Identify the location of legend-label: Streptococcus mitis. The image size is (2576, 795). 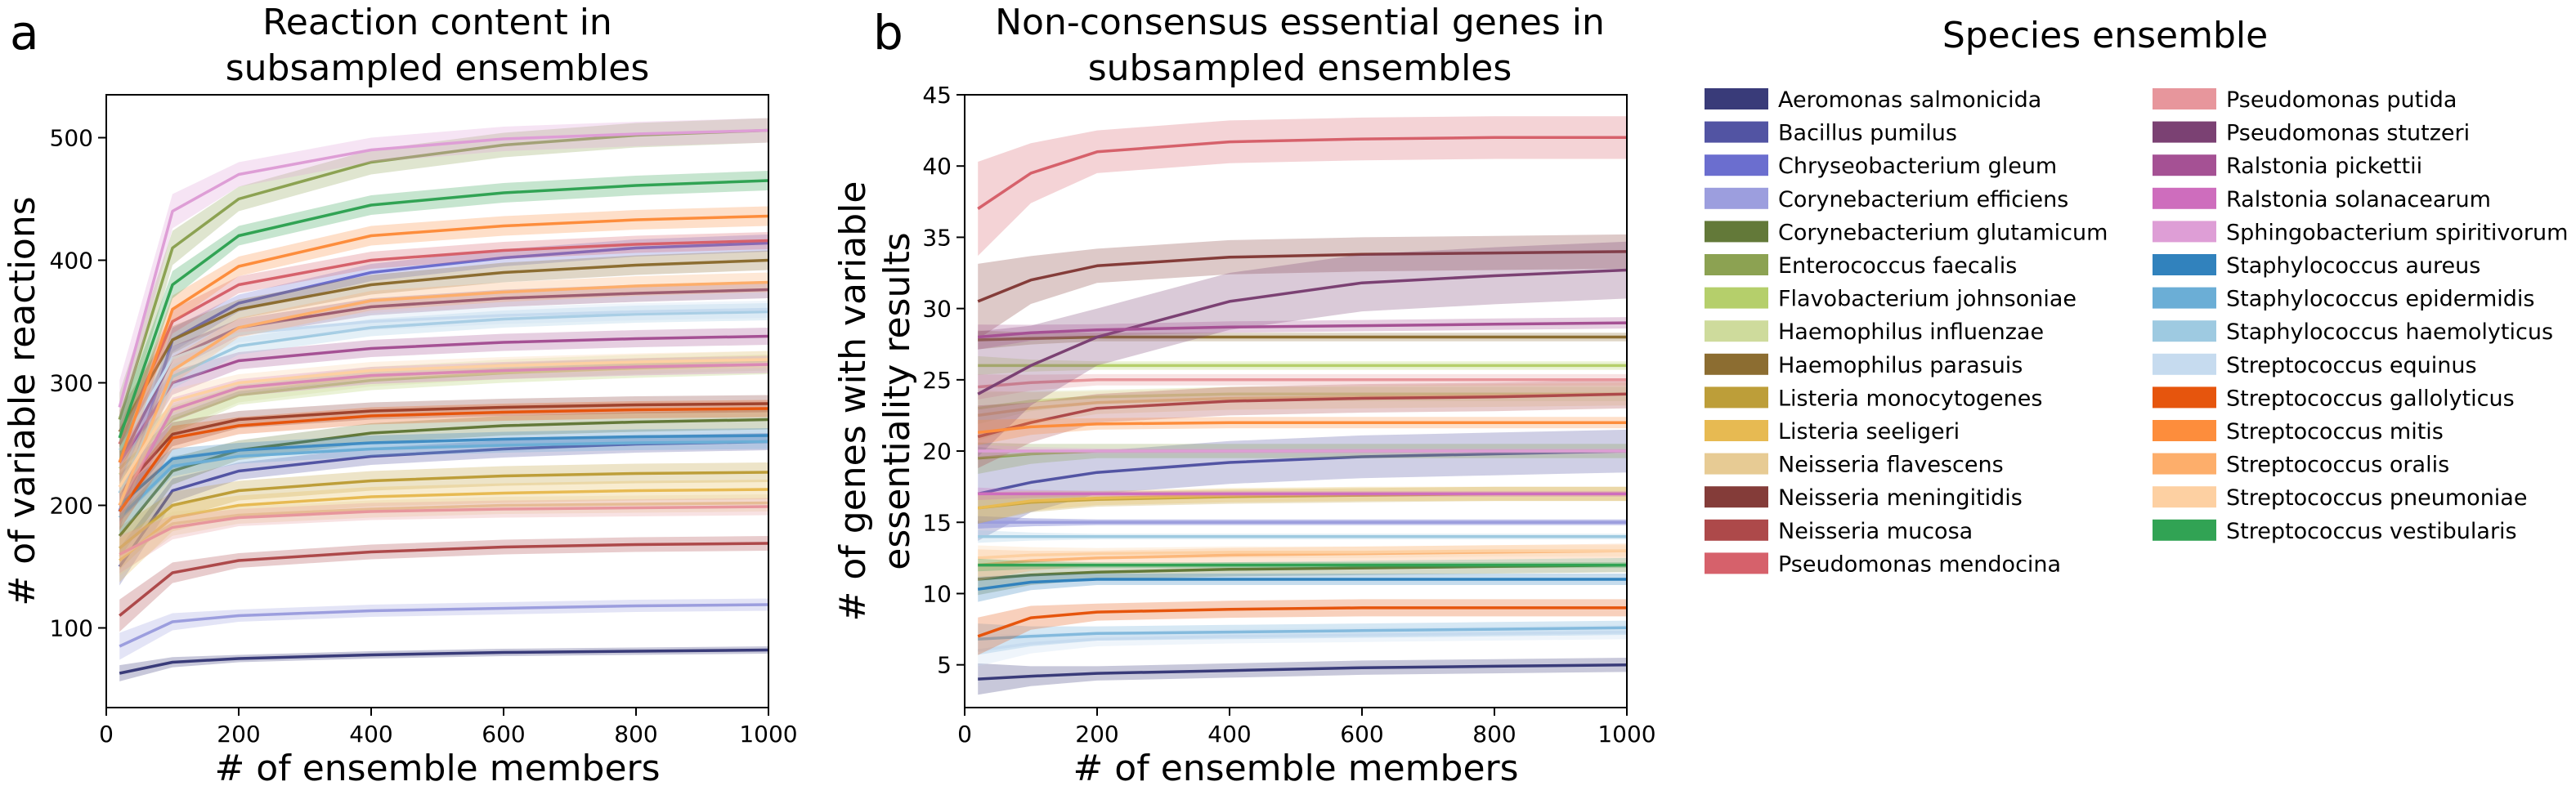
(2335, 431).